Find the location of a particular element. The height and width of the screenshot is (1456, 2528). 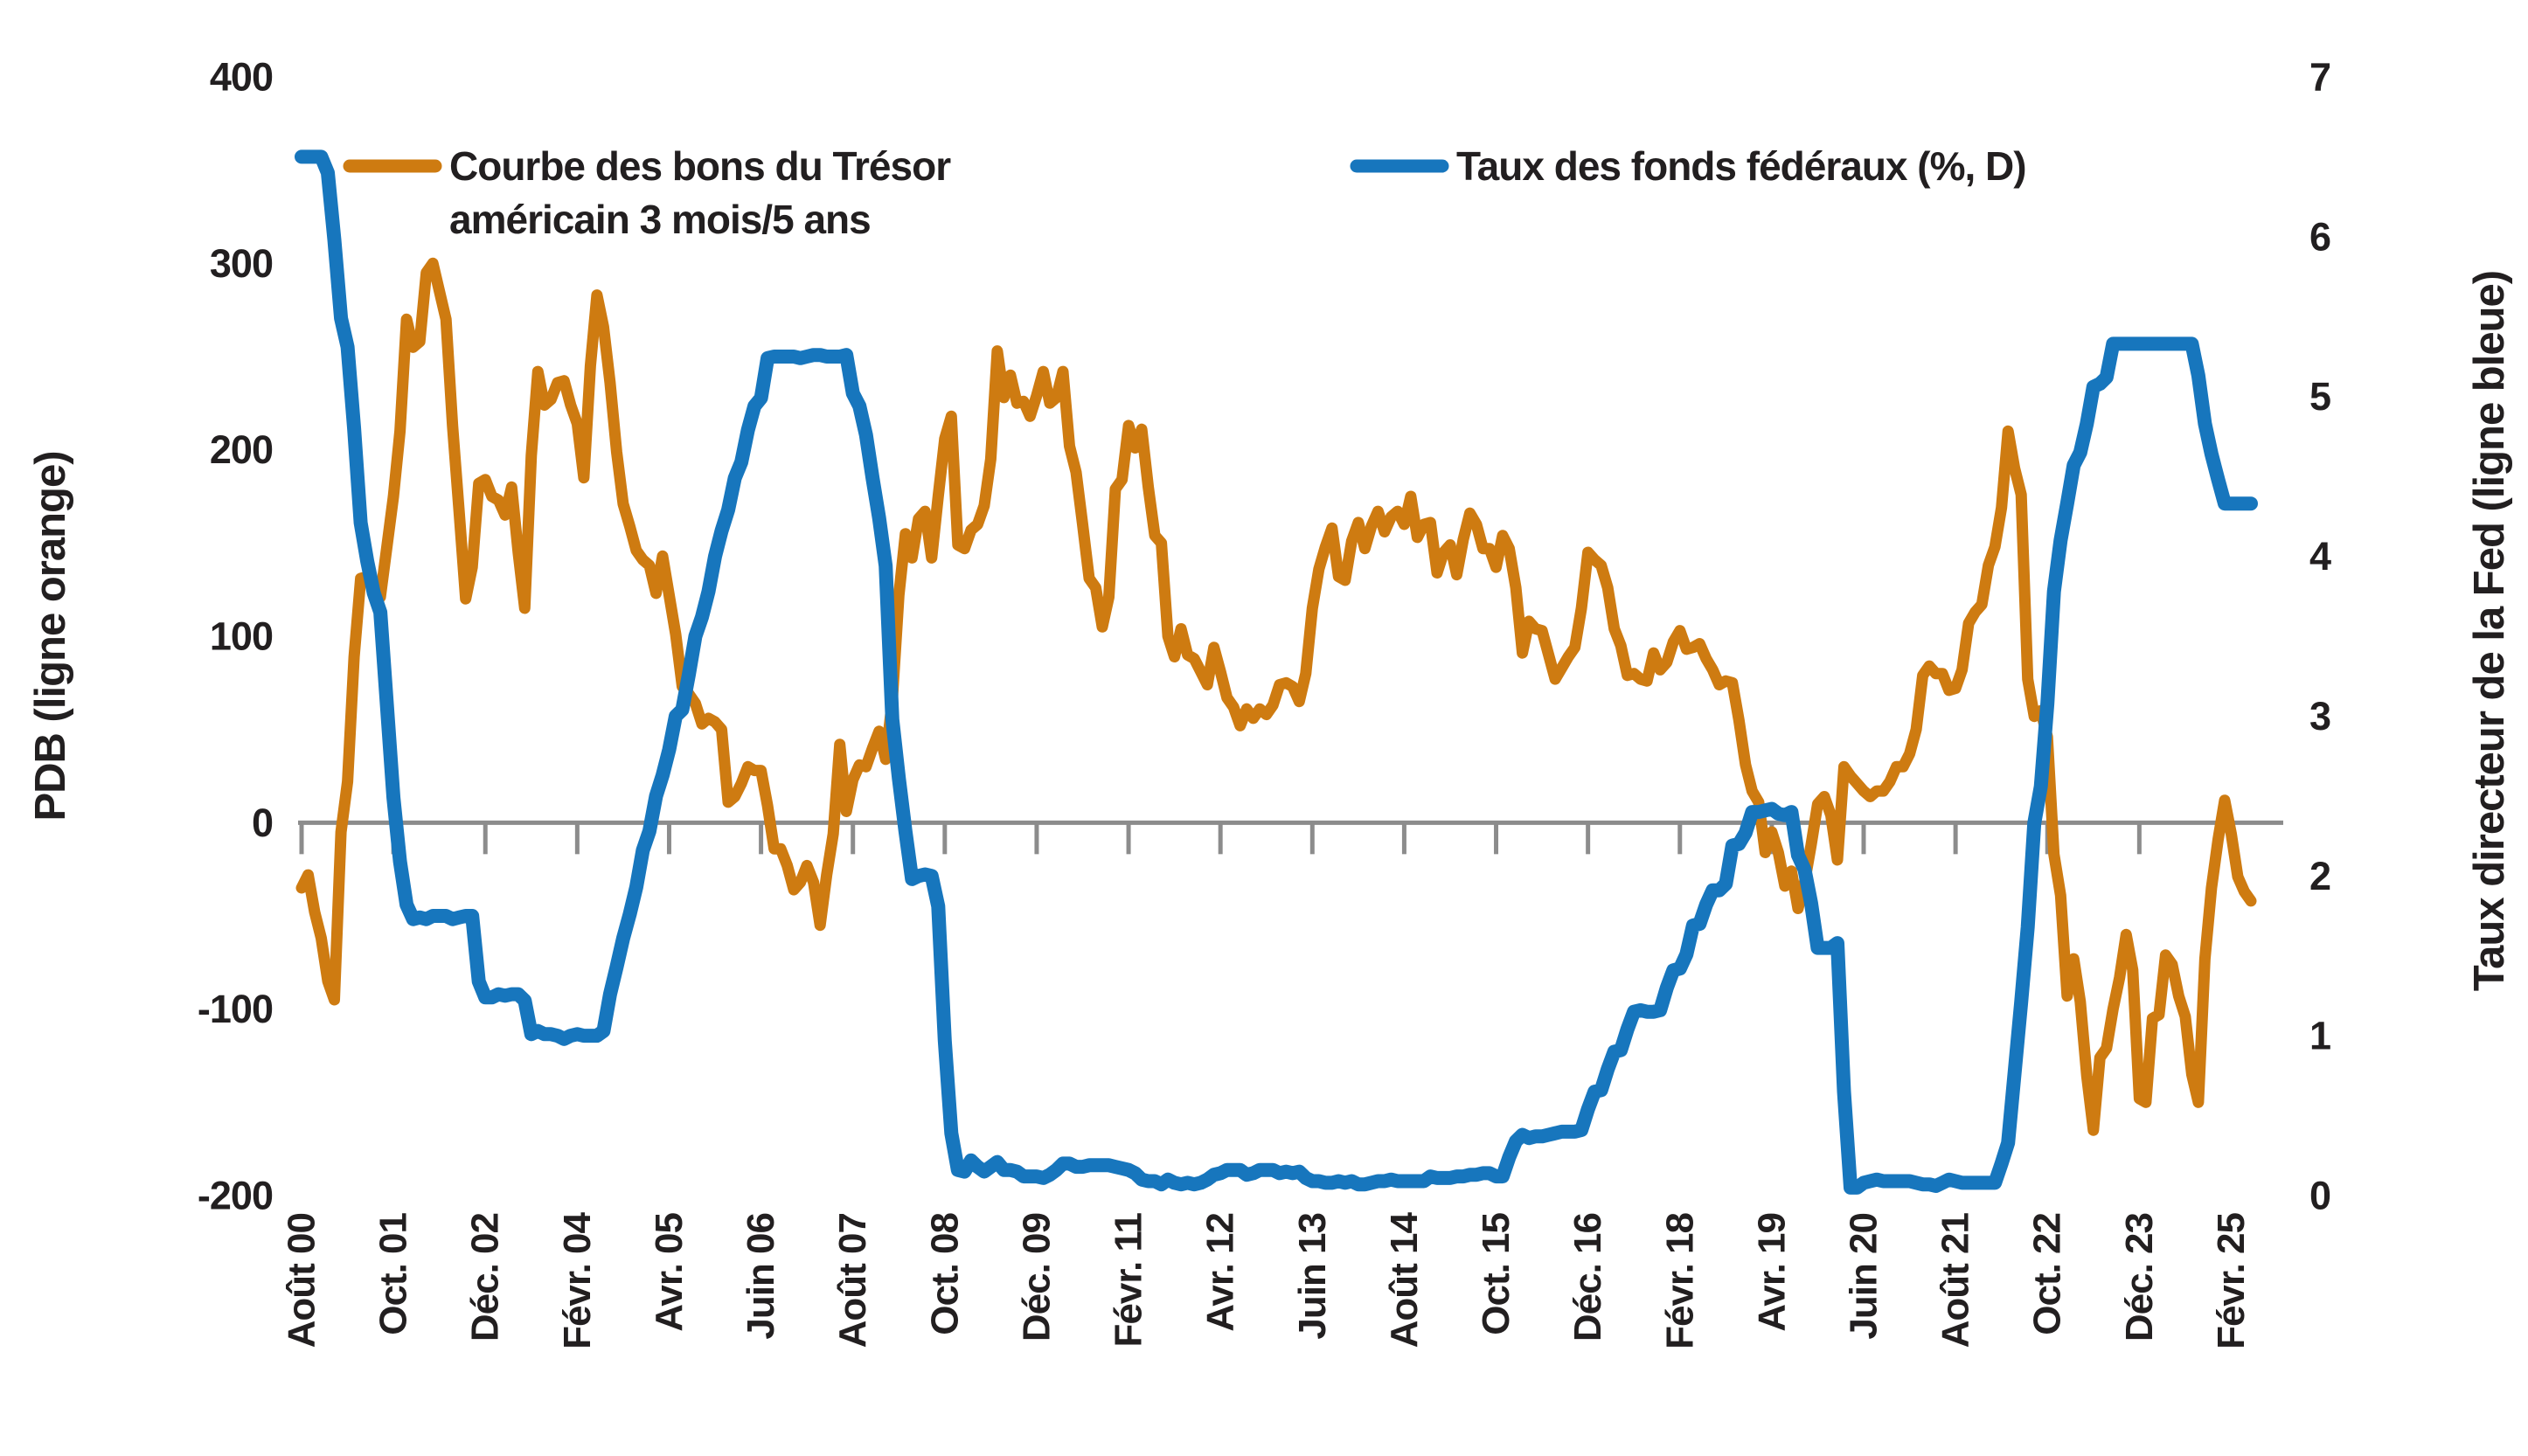

x-tick-label: Oct. 01 is located at coordinates (394, 1273).